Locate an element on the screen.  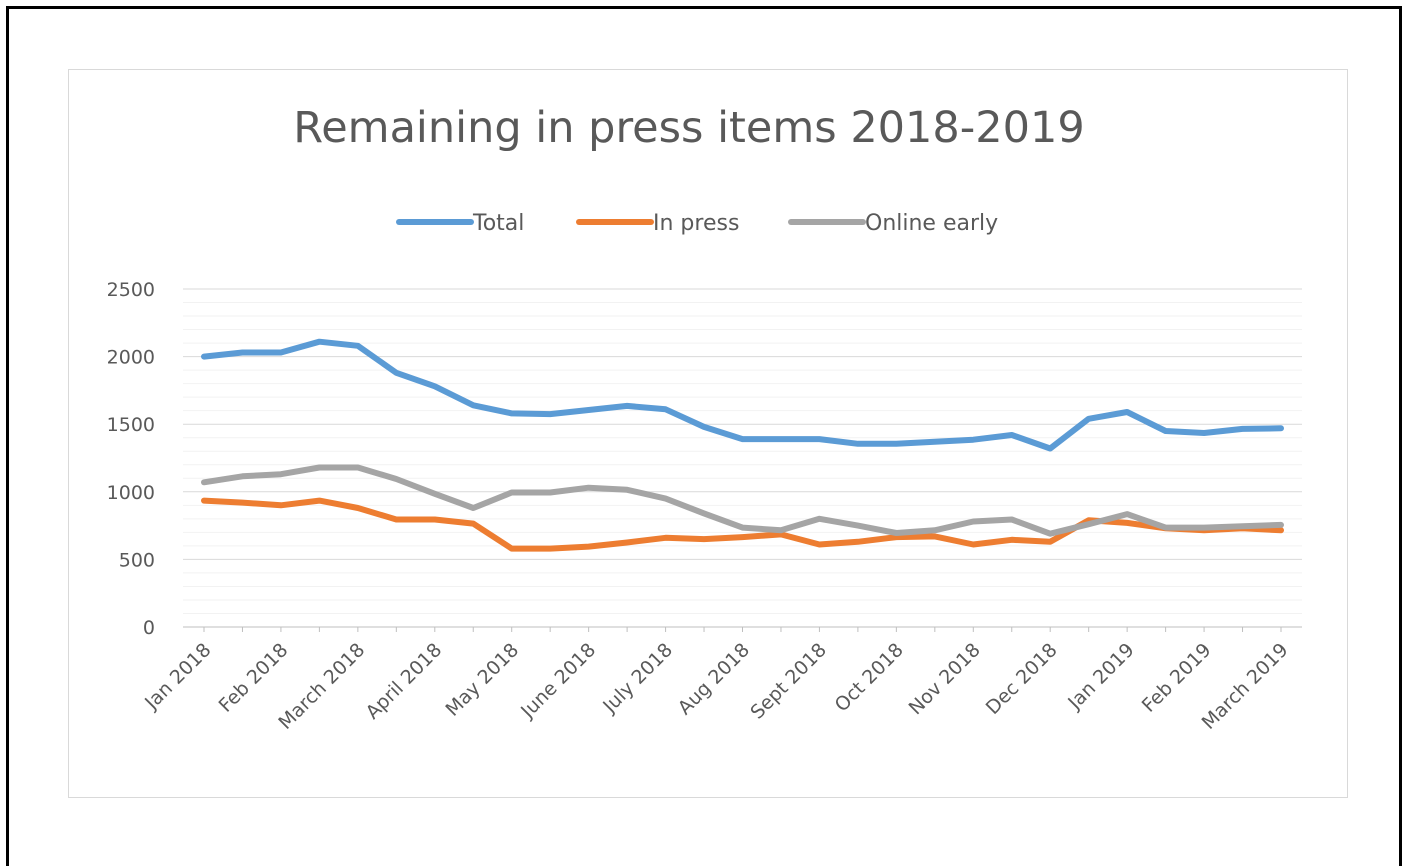
x-tick-label: Sept 2018 is located at coordinates (788, 681).